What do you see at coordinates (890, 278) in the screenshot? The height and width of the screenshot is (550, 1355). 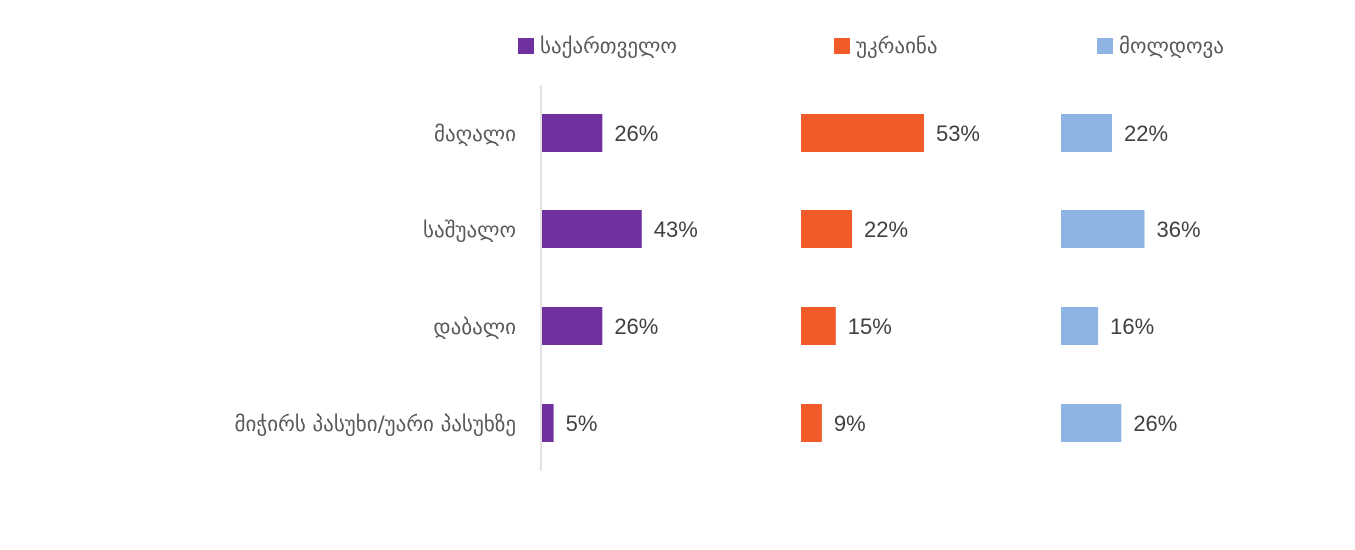 I see `series-panel-1: 53% 22% 15% 9%` at bounding box center [890, 278].